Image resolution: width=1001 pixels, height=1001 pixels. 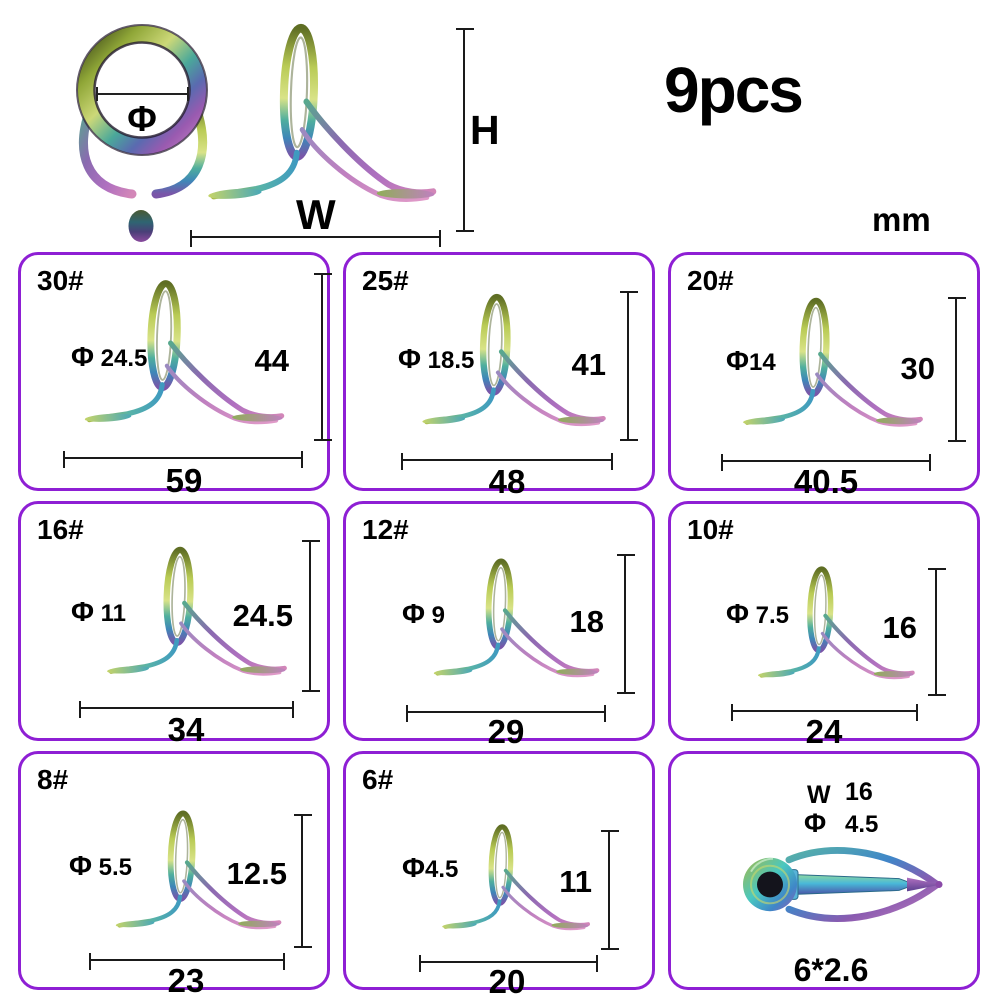 I want to click on guide-size-label: 30#, so click(x=60, y=280).